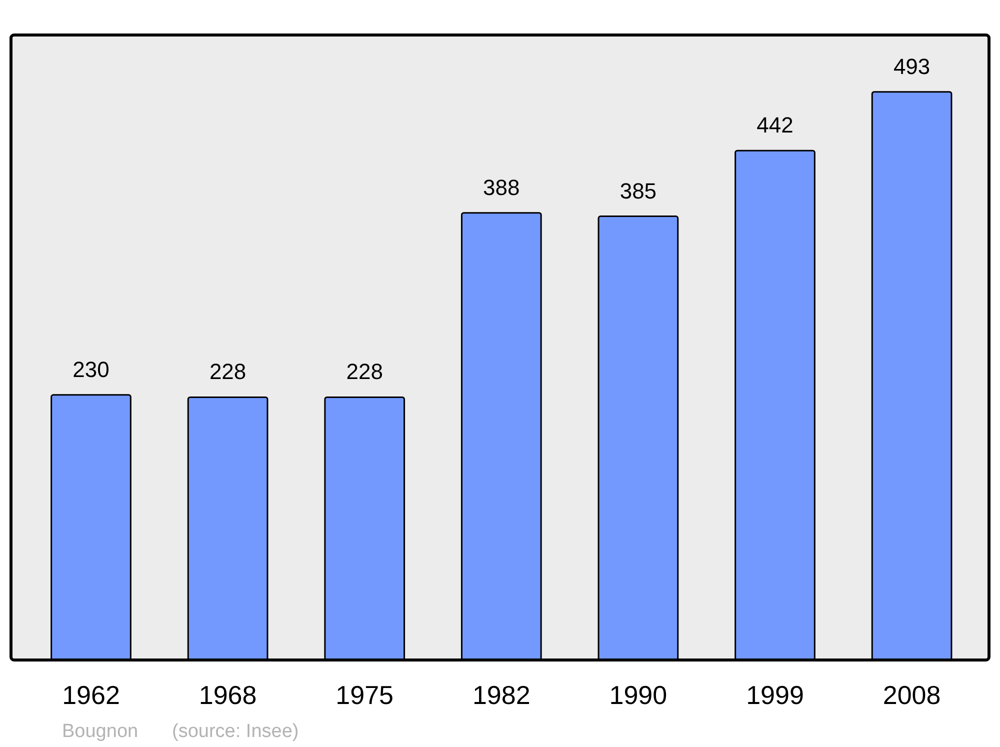  Describe the element at coordinates (775, 125) in the screenshot. I see `data-label: 442` at that location.